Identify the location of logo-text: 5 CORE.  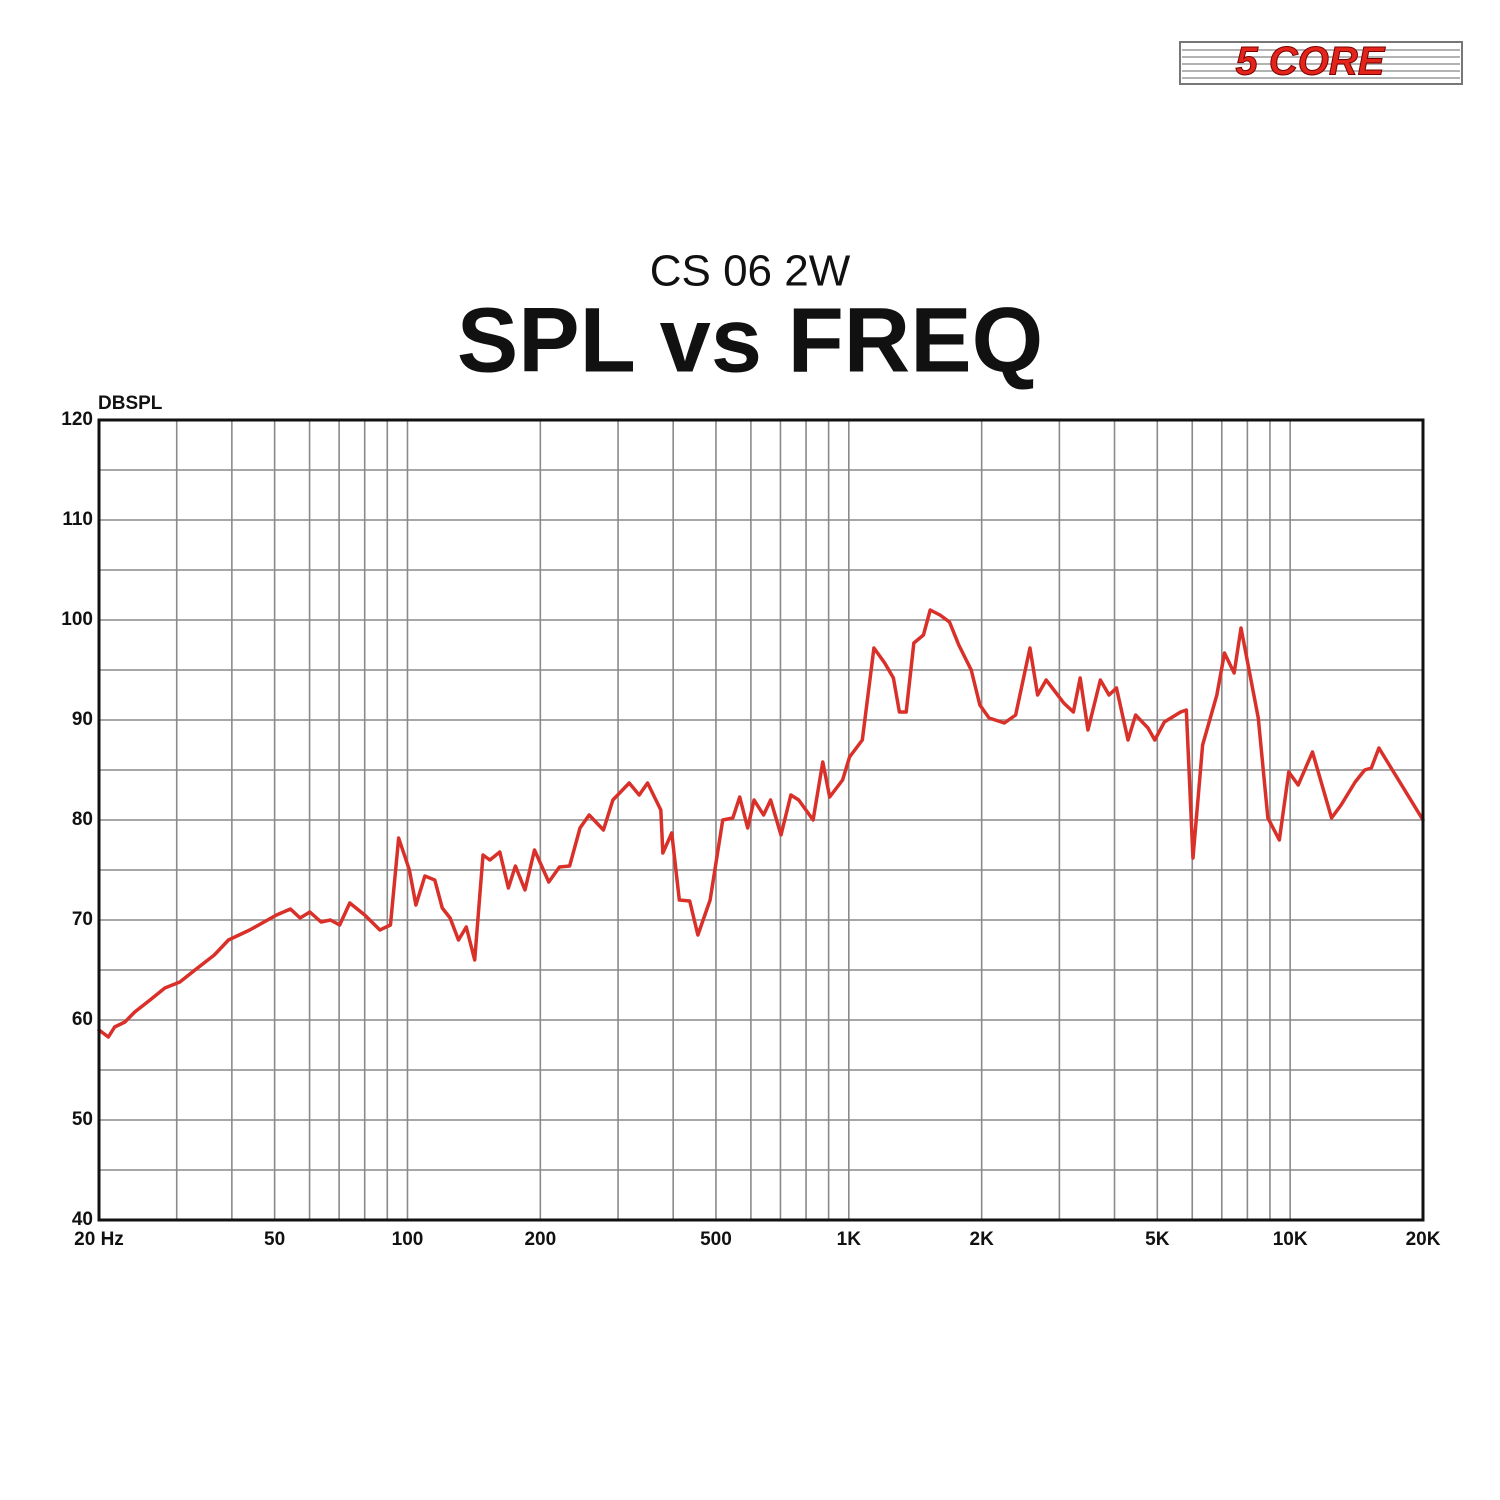
(1311, 62).